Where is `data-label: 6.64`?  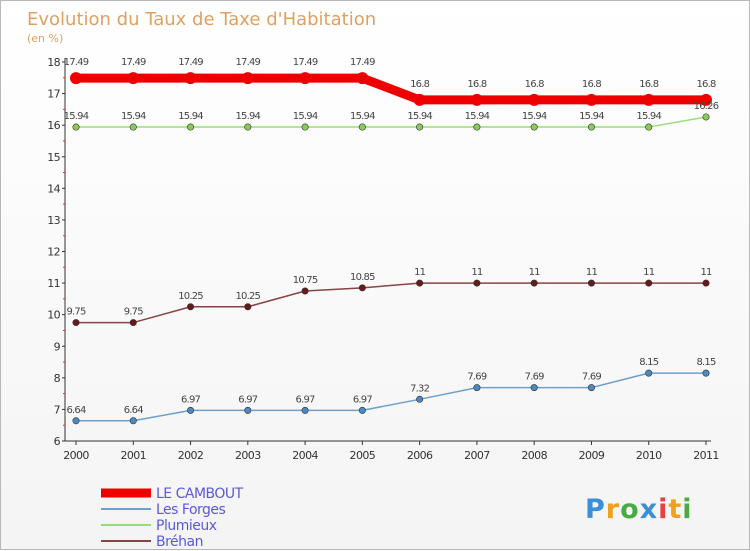
data-label: 6.64 is located at coordinates (76, 410).